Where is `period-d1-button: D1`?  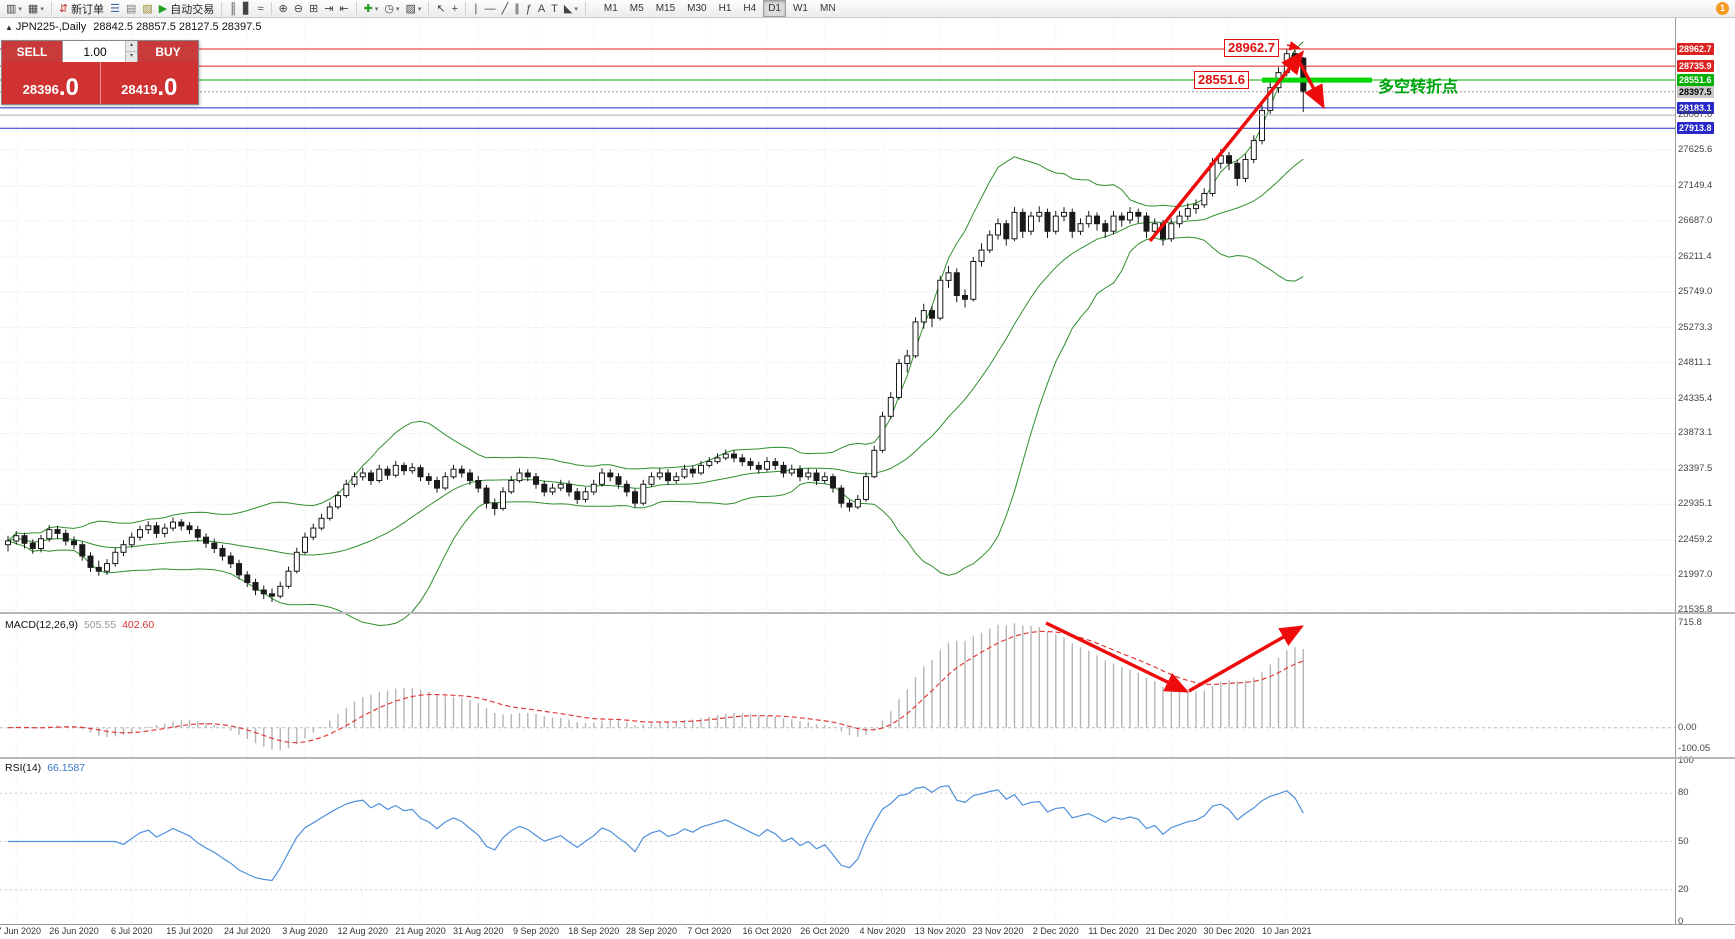 period-d1-button: D1 is located at coordinates (774, 8).